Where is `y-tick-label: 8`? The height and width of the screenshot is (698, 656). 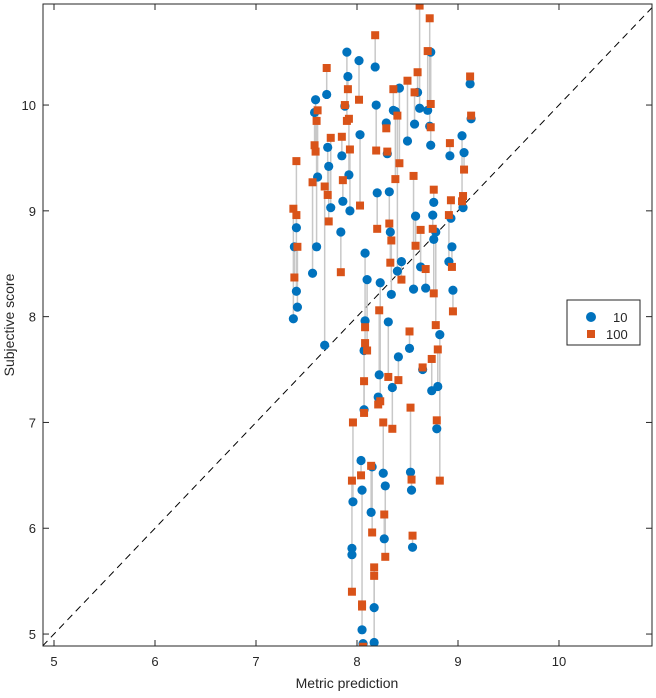 y-tick-label: 8 is located at coordinates (32, 317).